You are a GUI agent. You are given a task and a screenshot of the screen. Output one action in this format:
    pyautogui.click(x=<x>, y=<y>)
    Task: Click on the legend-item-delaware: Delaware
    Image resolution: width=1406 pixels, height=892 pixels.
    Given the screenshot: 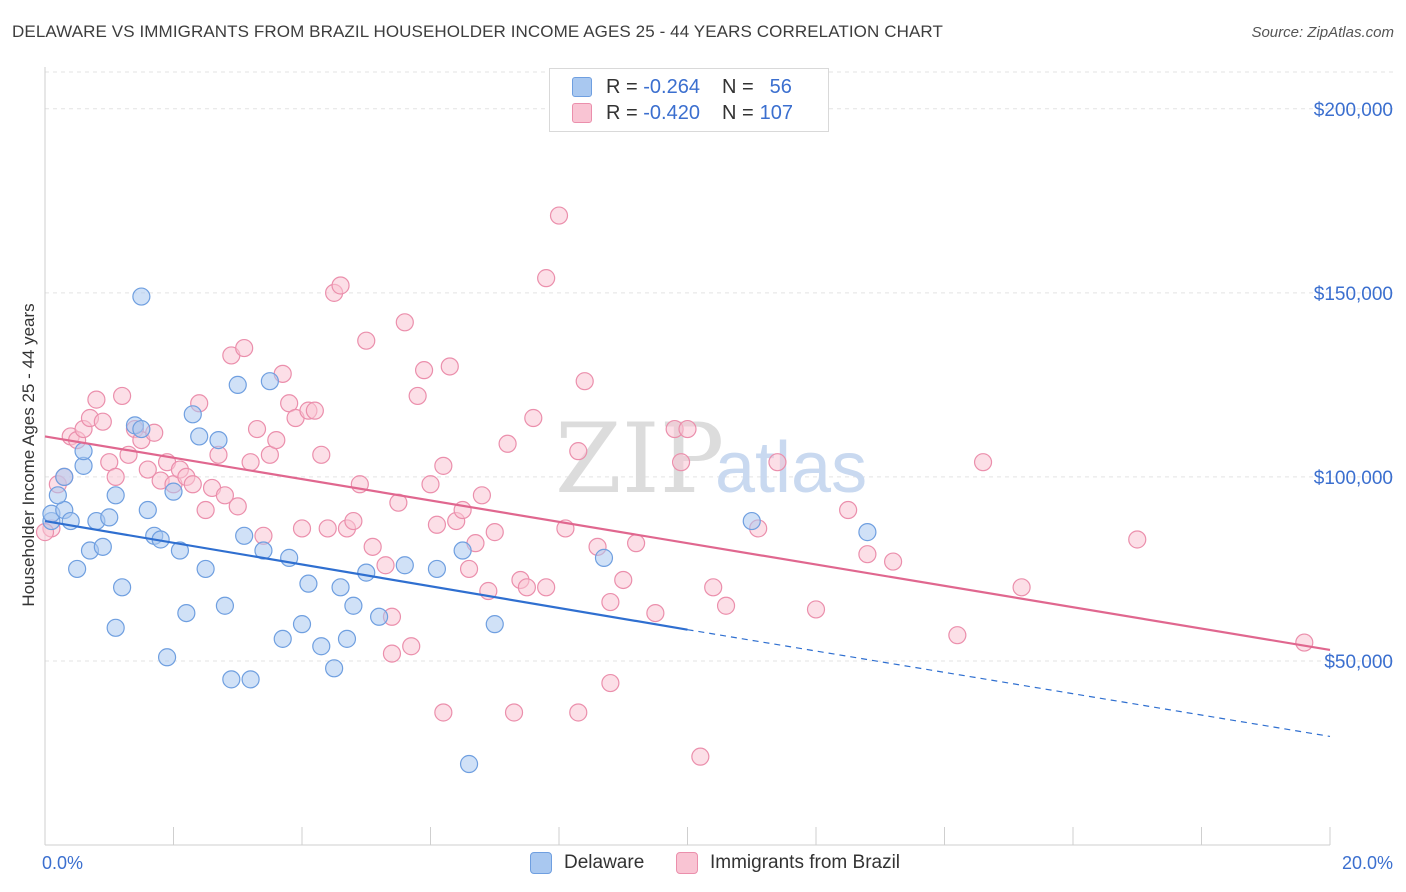 What is the action you would take?
    pyautogui.click(x=587, y=863)
    